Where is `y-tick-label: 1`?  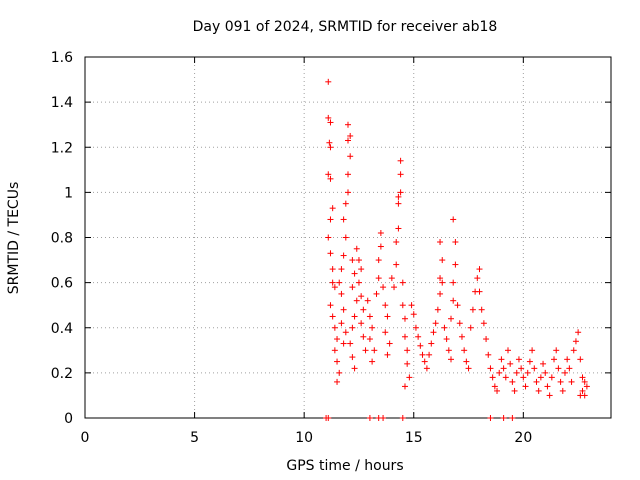 y-tick-label: 1 is located at coordinates (68, 193).